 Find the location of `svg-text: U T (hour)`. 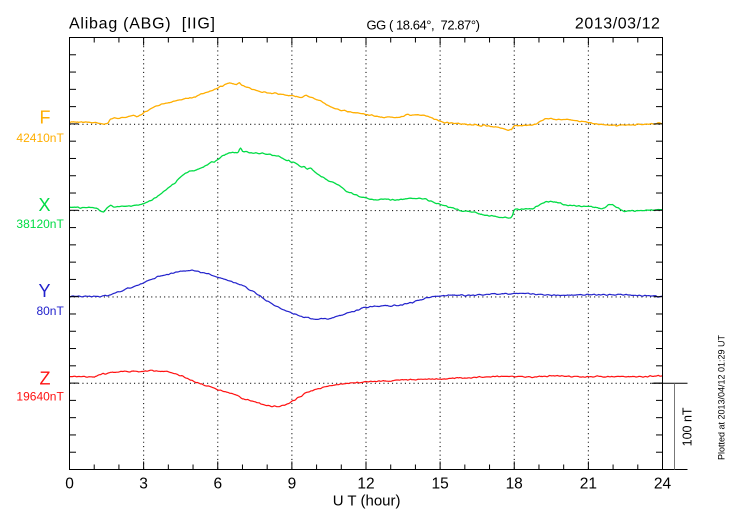

svg-text: U T (hour) is located at coordinates (367, 501).